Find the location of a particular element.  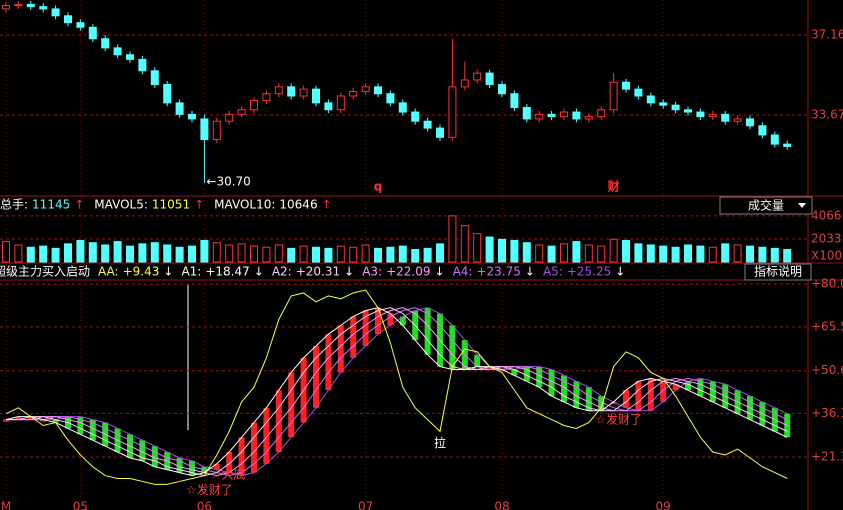

x-tick-label: 08 is located at coordinates (501, 505).